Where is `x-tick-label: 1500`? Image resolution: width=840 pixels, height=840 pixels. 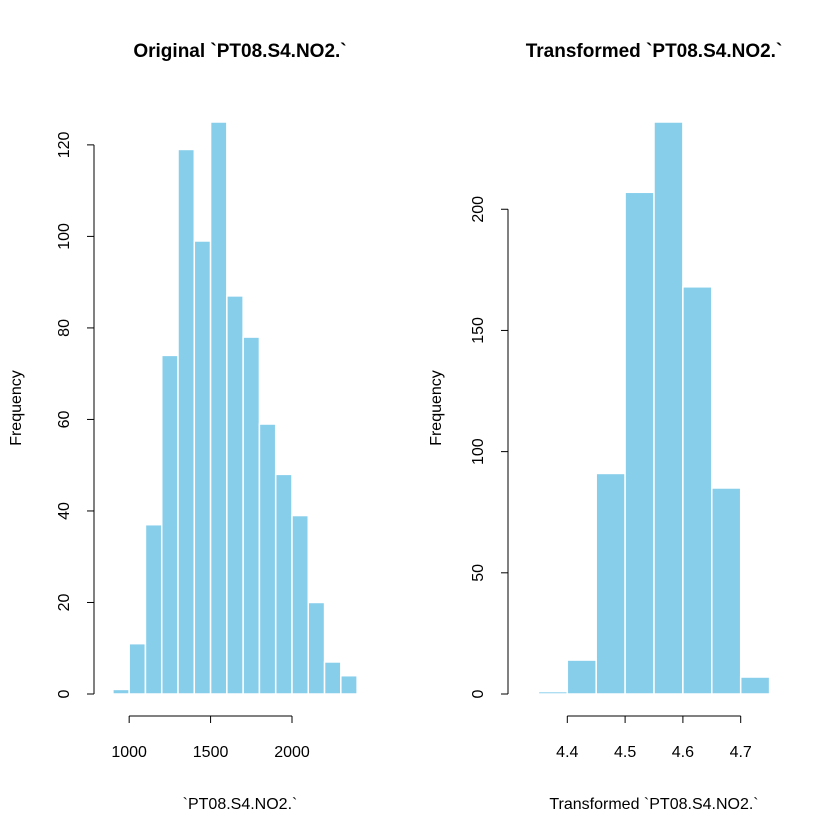
x-tick-label: 1500 is located at coordinates (211, 752).